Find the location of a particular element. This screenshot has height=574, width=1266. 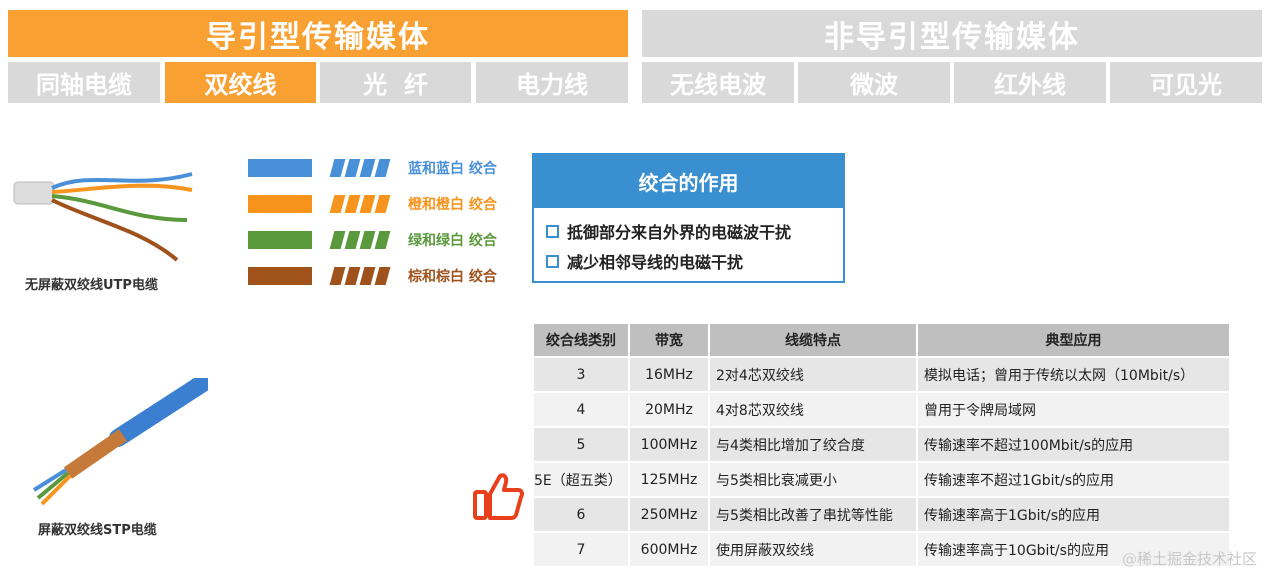

legend-row-orange: 橙和橙白 绞合 is located at coordinates (372, 204).